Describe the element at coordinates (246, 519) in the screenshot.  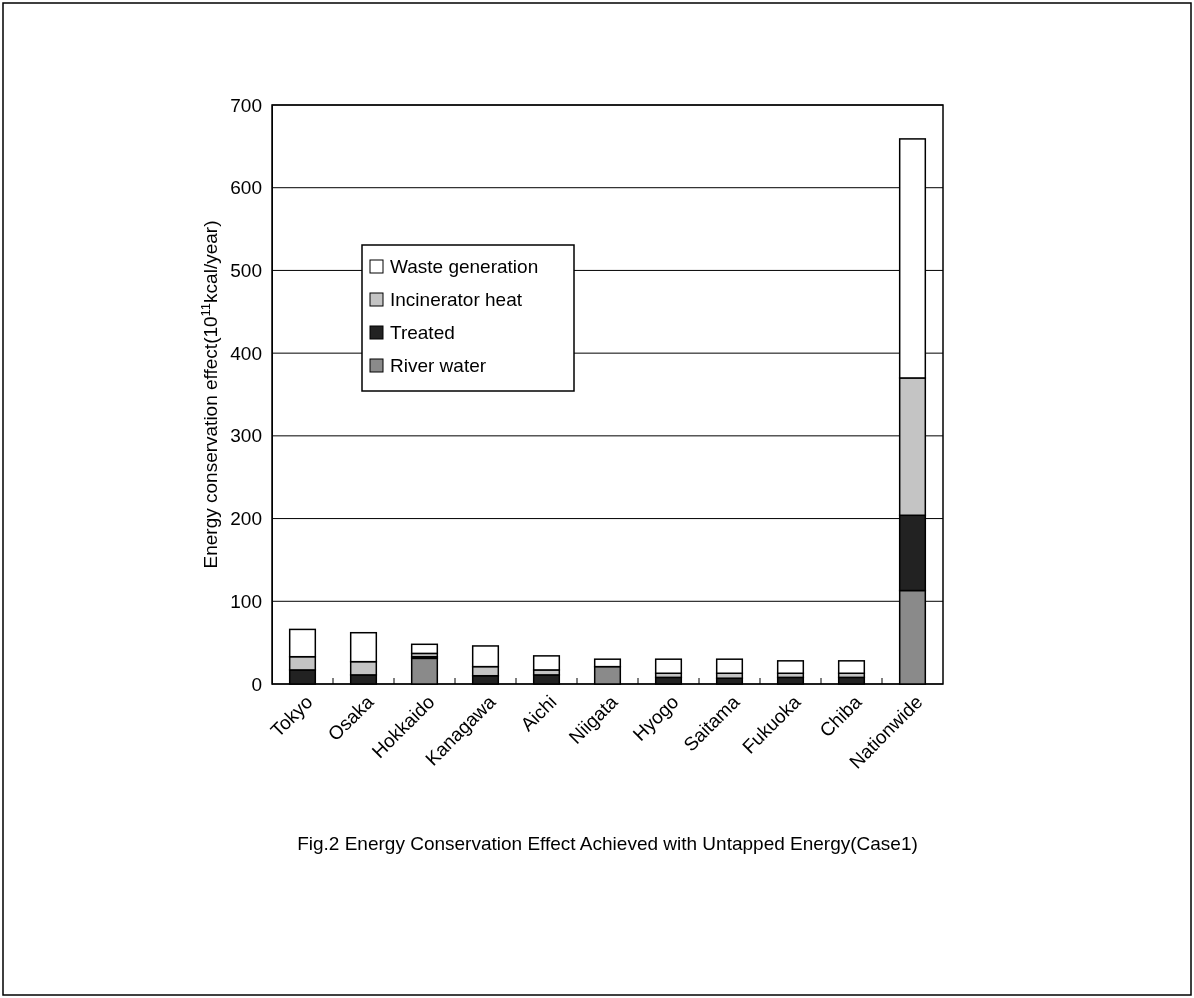
I see `y-tick-label: 200` at that location.